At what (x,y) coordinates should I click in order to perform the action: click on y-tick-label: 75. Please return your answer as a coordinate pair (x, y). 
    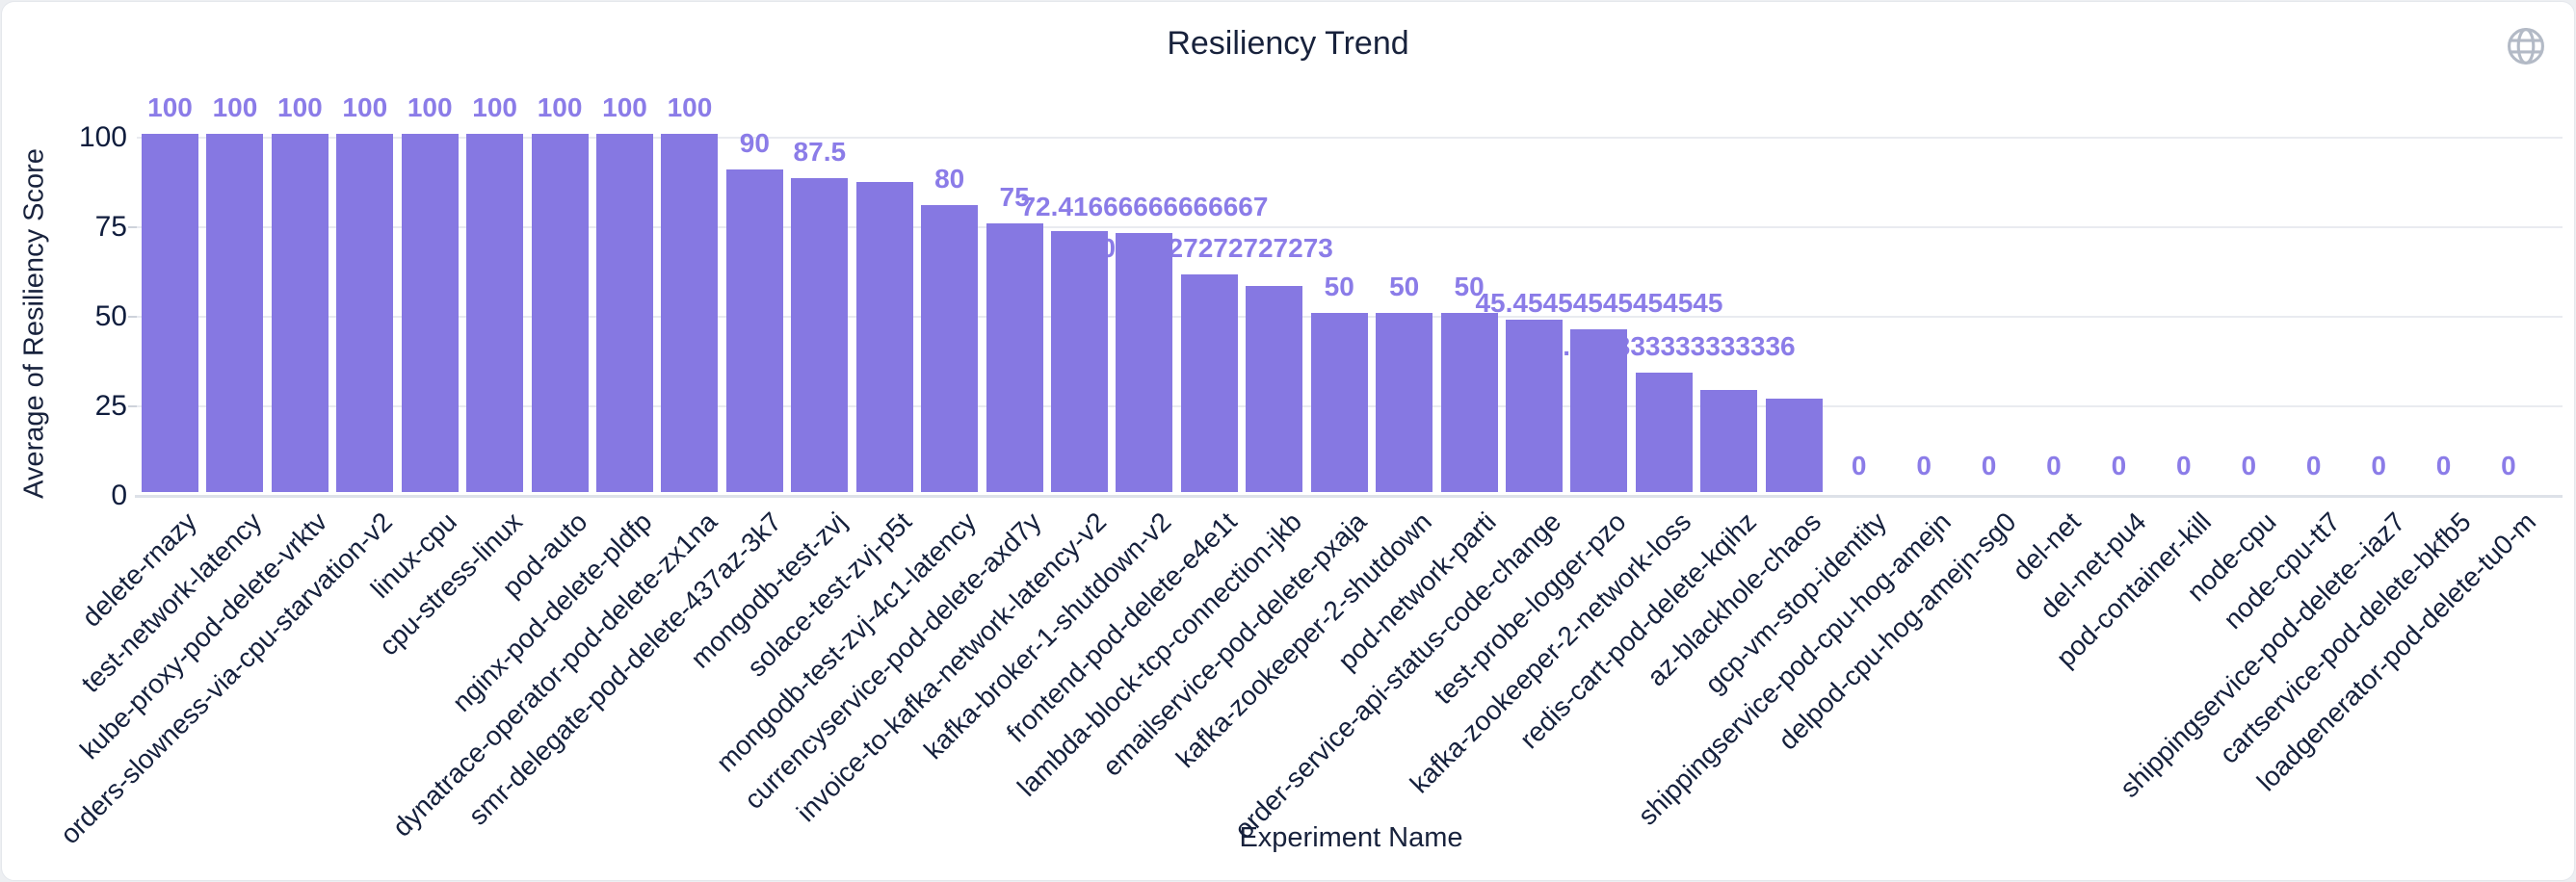
    Looking at the image, I should click on (111, 227).